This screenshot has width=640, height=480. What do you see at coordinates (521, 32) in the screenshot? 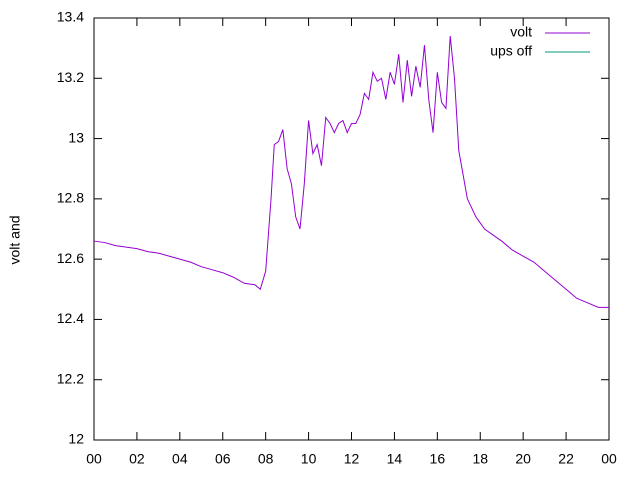
I see `legend-label: volt` at bounding box center [521, 32].